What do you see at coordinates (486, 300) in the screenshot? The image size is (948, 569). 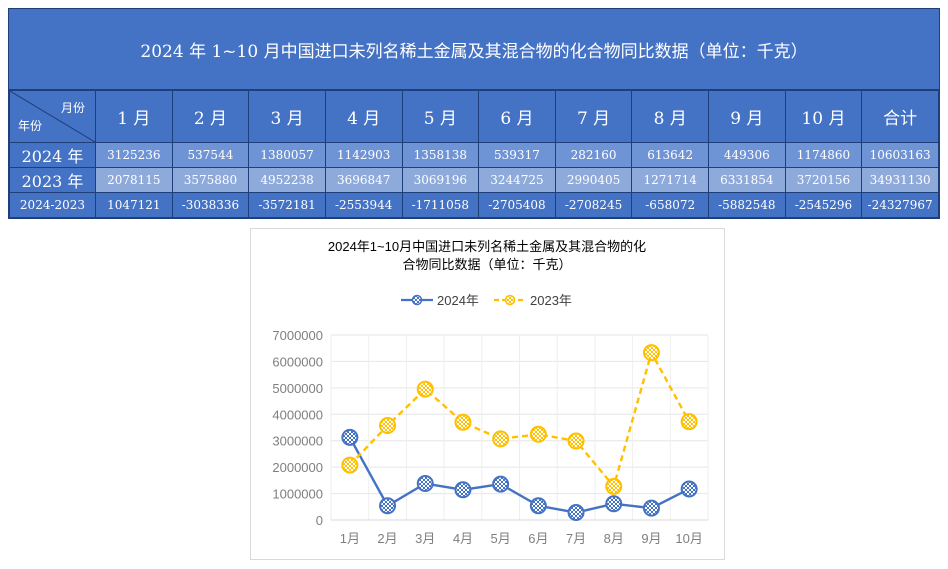 I see `chart-legend: 2024年 2023年` at bounding box center [486, 300].